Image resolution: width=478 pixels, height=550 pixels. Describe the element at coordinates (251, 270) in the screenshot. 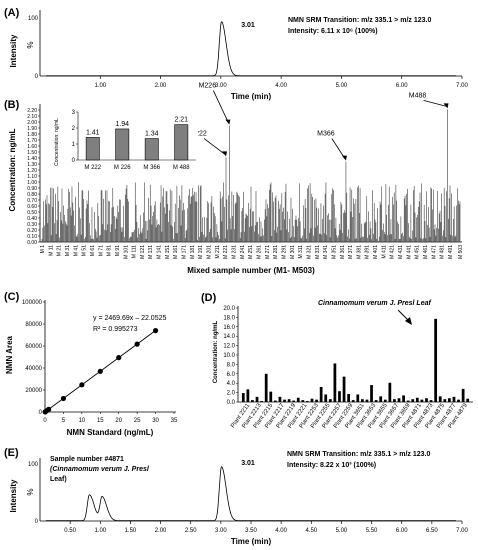

I see `panel-b-xlabel: Mixed sample number (M1- M503)` at that location.